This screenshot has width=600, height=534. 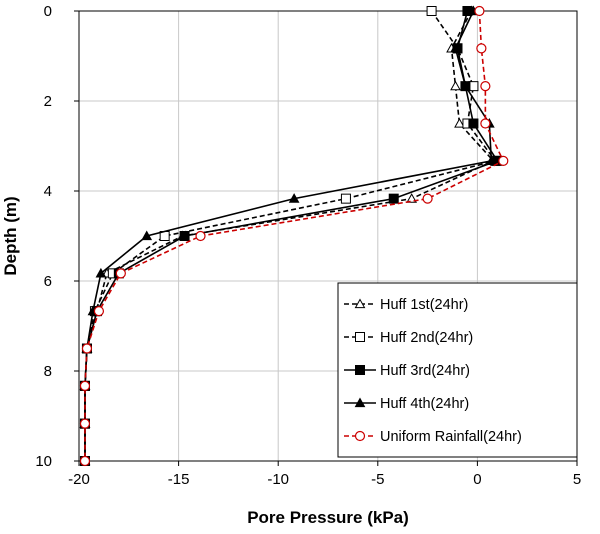 I want to click on y-tick-label: 2, so click(x=48, y=101).